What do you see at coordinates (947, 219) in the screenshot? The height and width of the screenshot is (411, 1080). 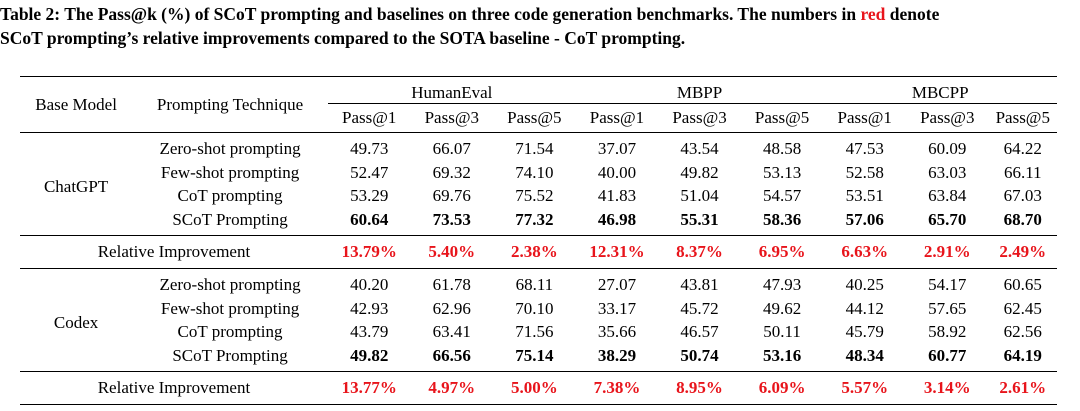 I see `value-cell: 65.70` at bounding box center [947, 219].